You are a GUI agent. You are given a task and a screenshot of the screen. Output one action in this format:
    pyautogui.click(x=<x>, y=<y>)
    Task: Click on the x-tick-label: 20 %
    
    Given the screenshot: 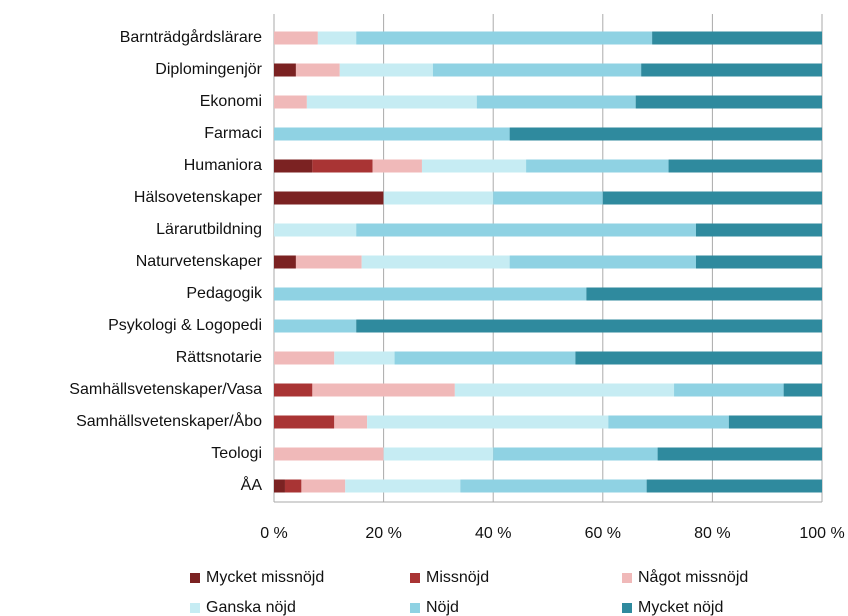 What is the action you would take?
    pyautogui.click(x=383, y=533)
    